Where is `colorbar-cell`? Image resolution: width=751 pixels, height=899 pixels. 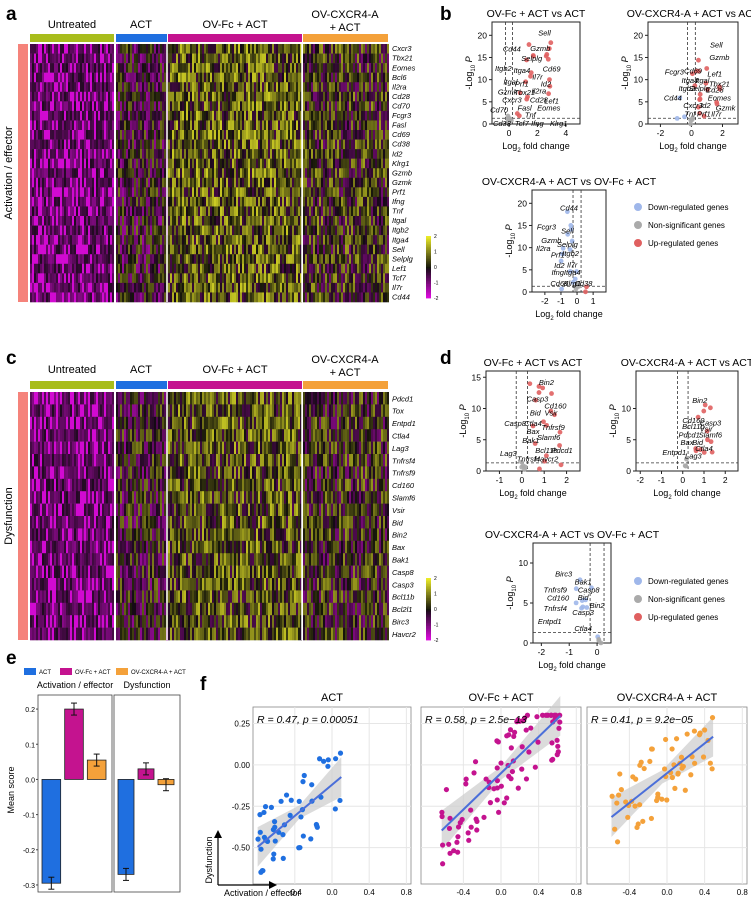
colorbar-cell is located at coordinates (428, 260).